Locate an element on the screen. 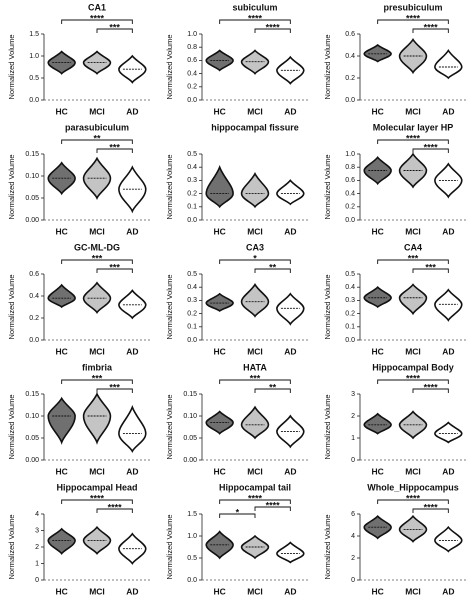  y-tick-label: 2 is located at coordinates (37, 547).